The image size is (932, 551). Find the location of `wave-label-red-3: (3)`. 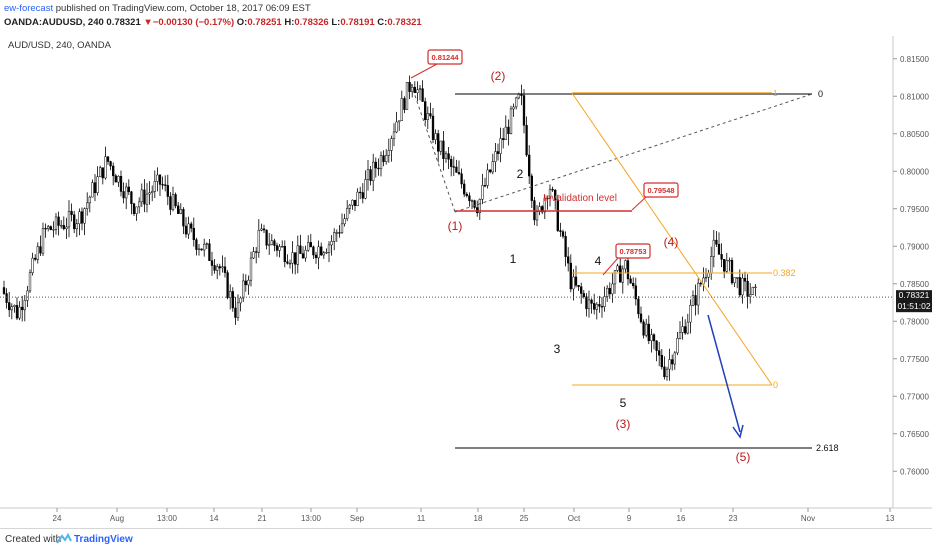

wave-label-red-3: (3) is located at coordinates (623, 424).